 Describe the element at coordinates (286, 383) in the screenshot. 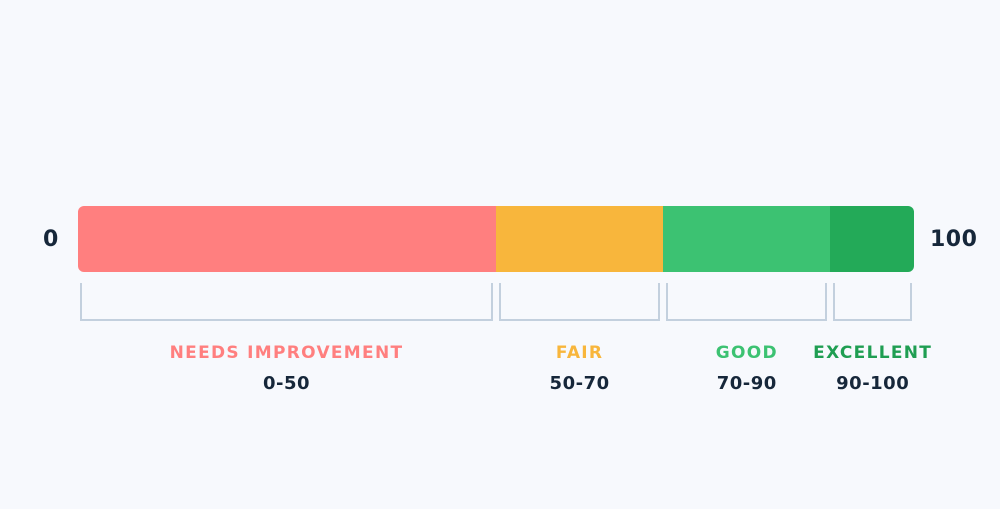

I see `band-range-needs-improvement: 0-50` at that location.